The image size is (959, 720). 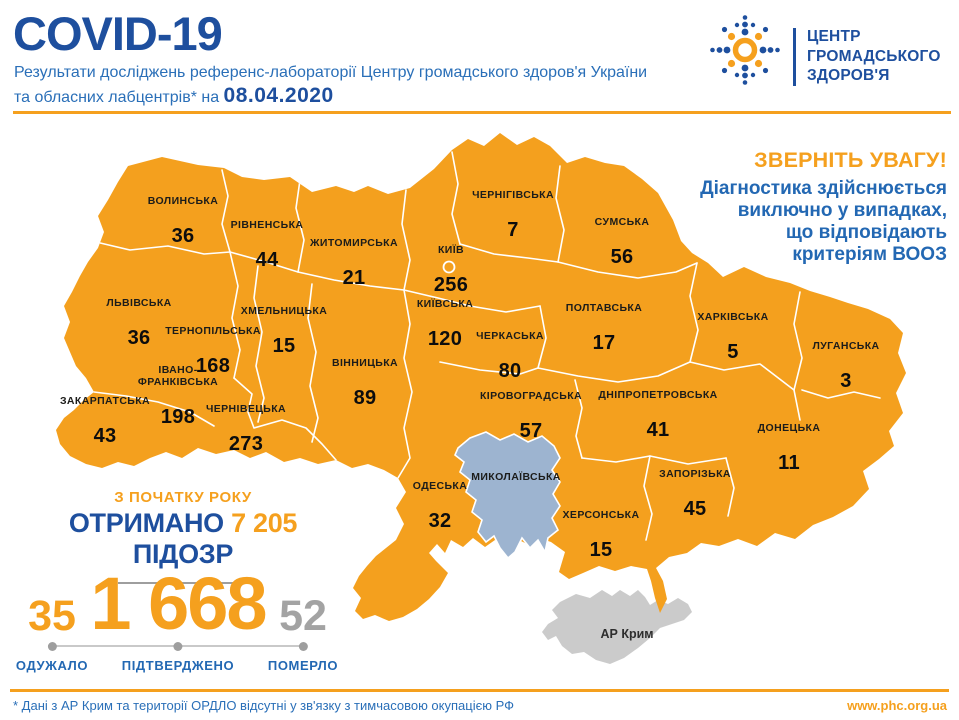 What do you see at coordinates (284, 331) in the screenshot?
I see `region-label-block: ХМЕЛЬНИЦЬКА 15` at bounding box center [284, 331].